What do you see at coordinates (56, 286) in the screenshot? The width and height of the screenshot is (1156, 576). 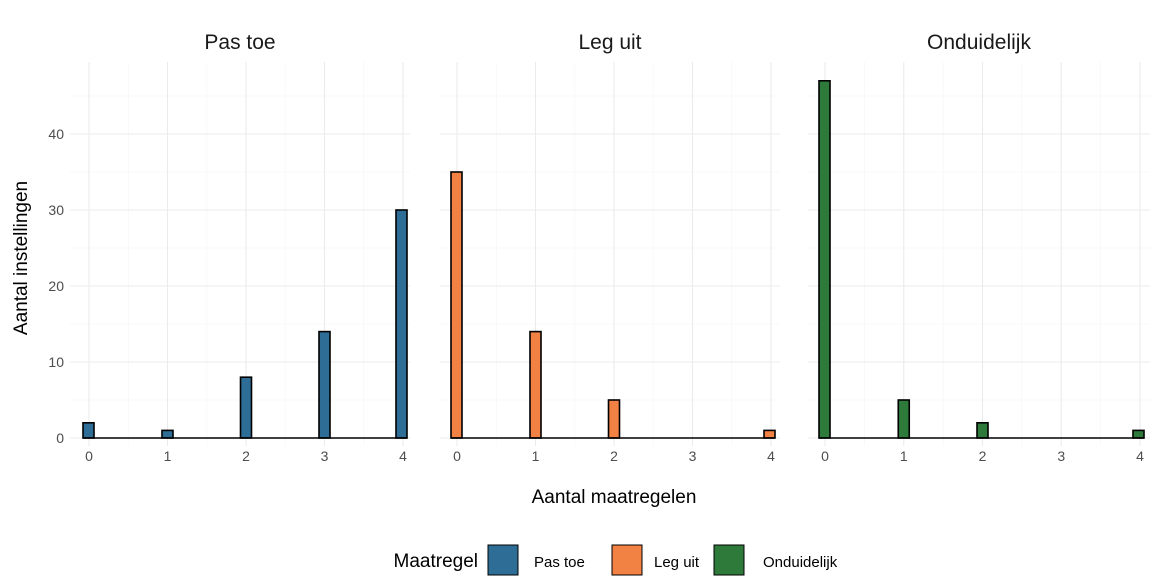 I see `y-tick-label: 20` at bounding box center [56, 286].